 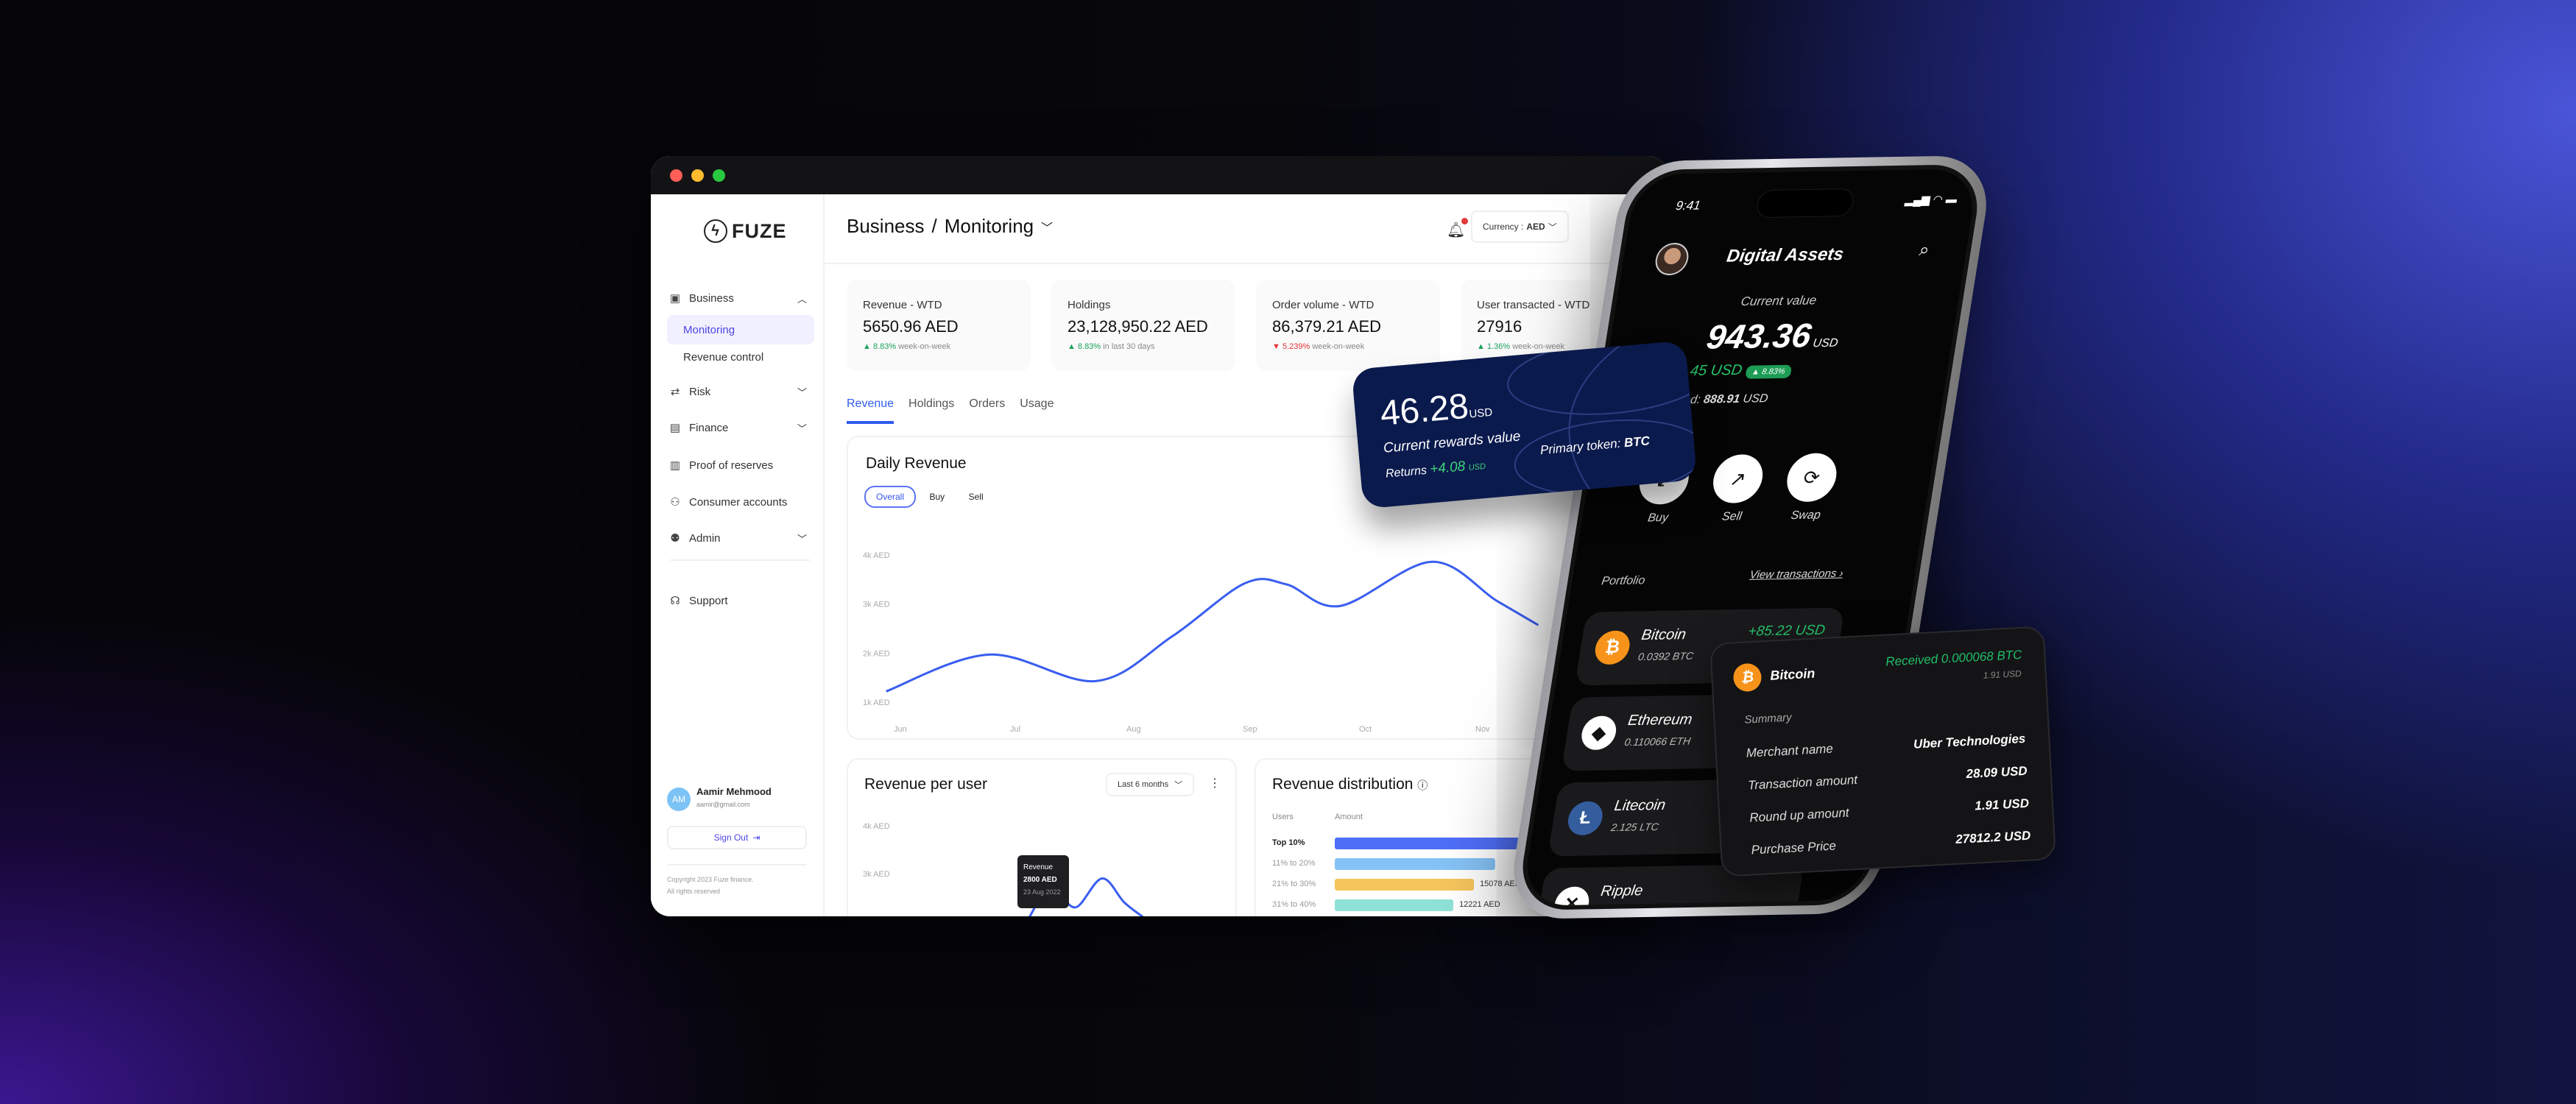 I want to click on tooltip-label: Revenue, so click(x=1038, y=867).